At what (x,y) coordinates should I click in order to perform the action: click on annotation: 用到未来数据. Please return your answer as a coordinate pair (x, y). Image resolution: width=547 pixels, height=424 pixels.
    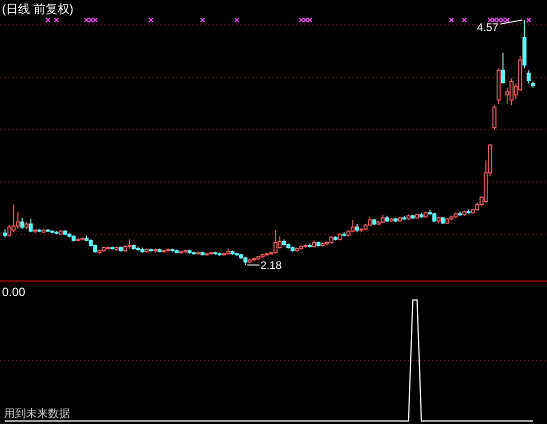
    Looking at the image, I should click on (37, 413).